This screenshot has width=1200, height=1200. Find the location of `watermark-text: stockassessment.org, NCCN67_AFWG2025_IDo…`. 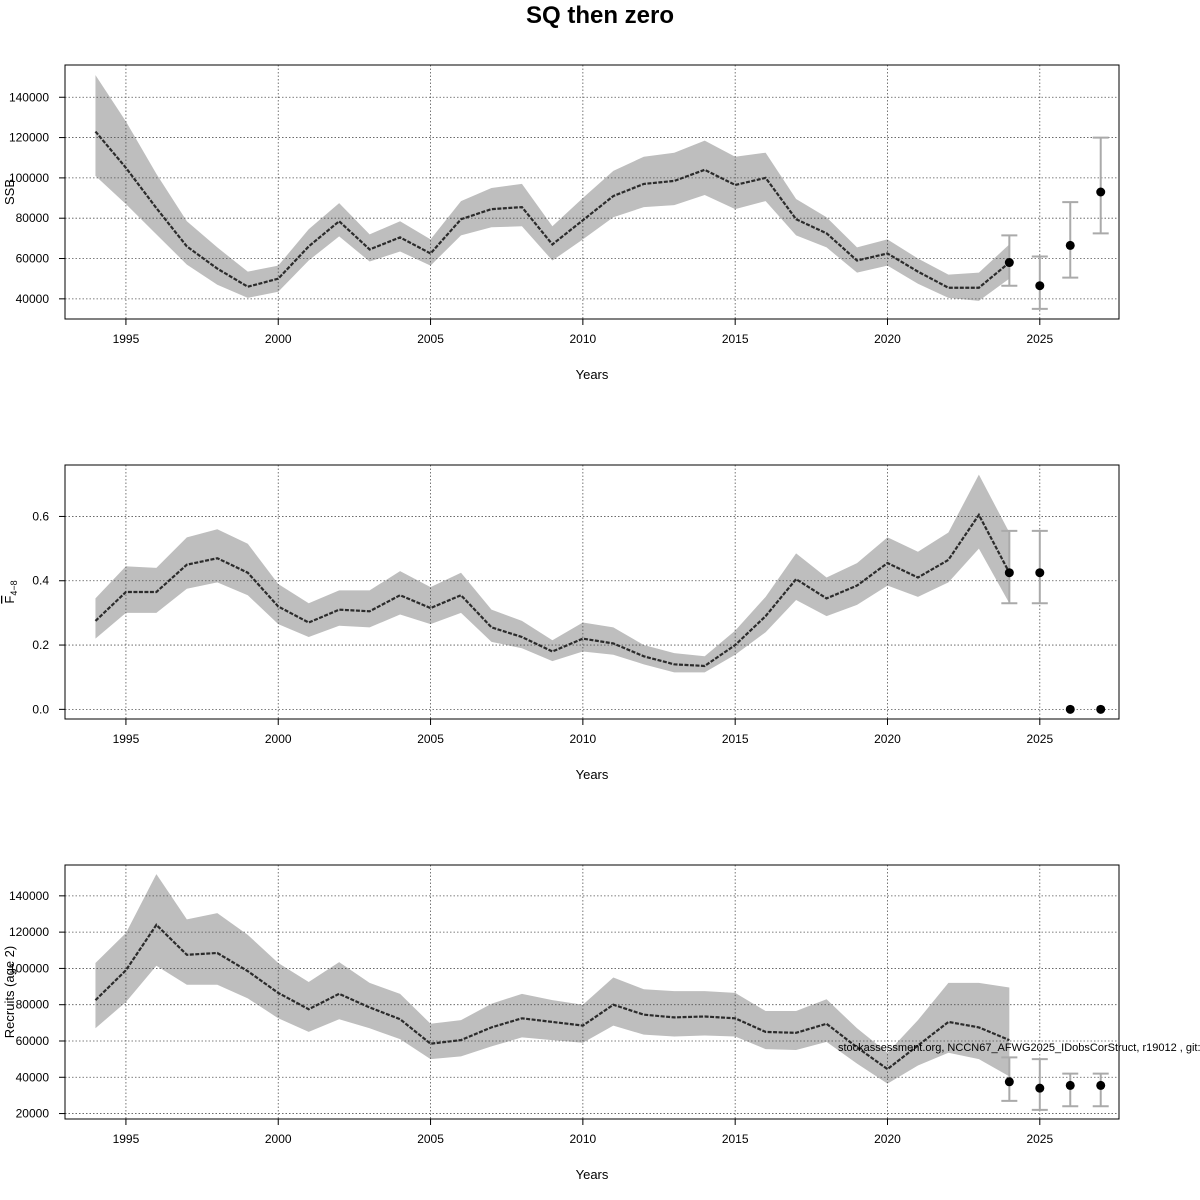

watermark-text: stockassessment.org, NCCN67_AFWG2025_IDo… is located at coordinates (1019, 1048).